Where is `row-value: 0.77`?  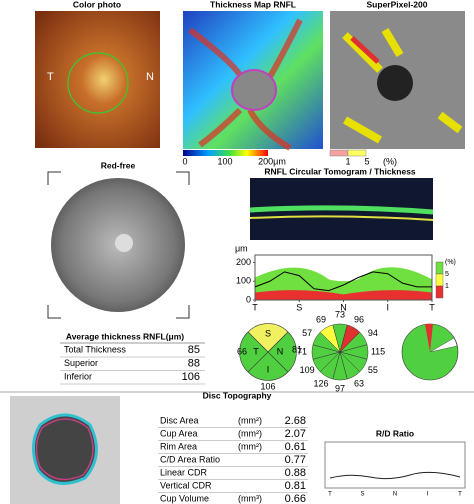
row-value: 0.77 is located at coordinates (295, 460).